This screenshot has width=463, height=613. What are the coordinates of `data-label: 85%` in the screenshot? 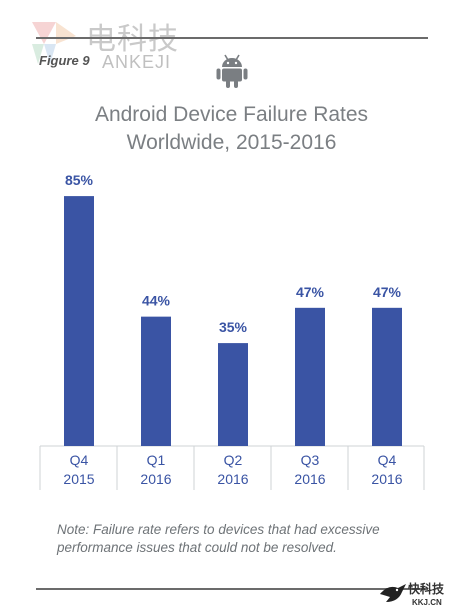 It's located at (79, 180).